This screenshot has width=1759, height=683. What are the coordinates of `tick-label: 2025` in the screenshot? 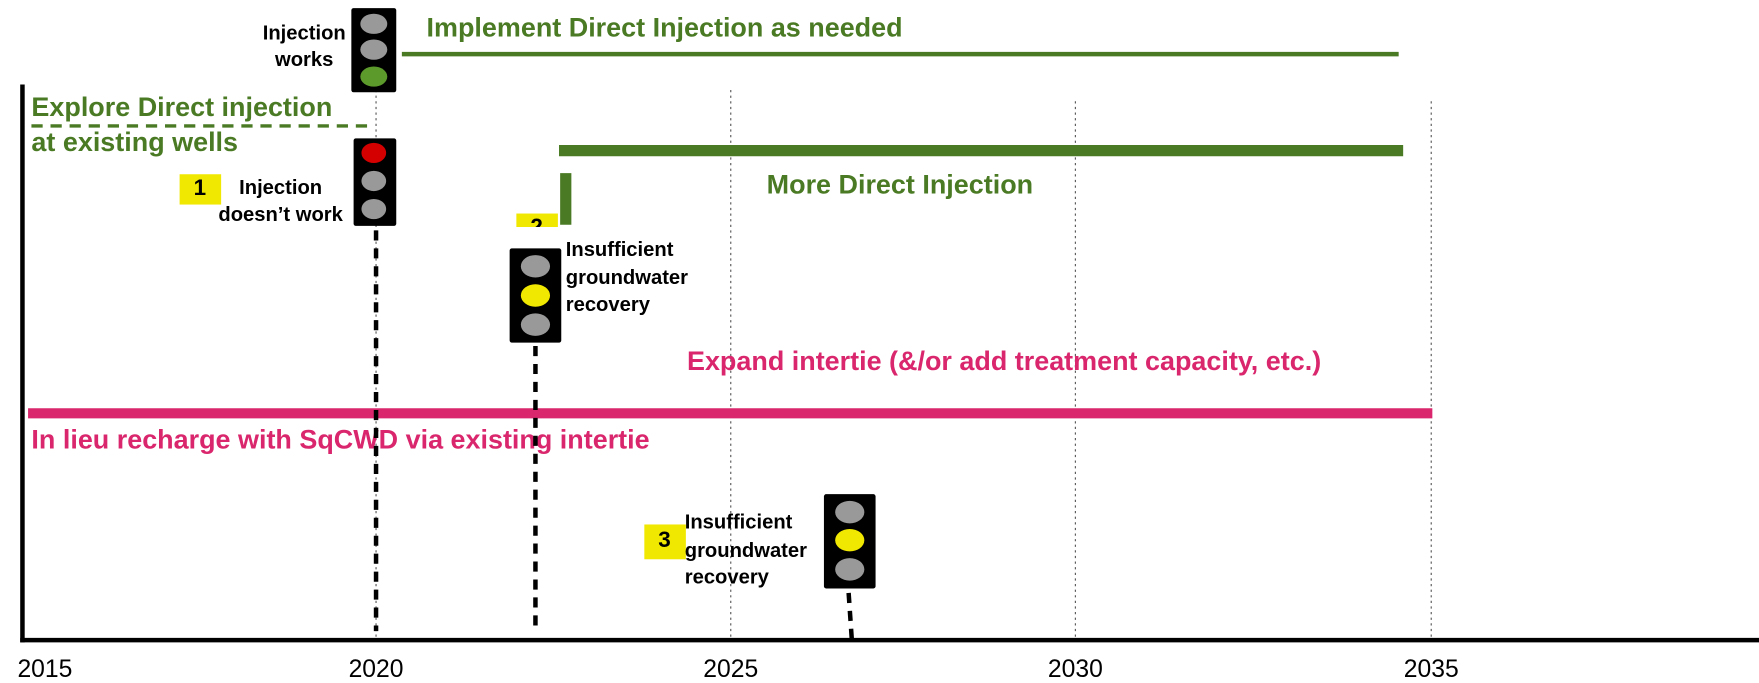 It's located at (730, 669).